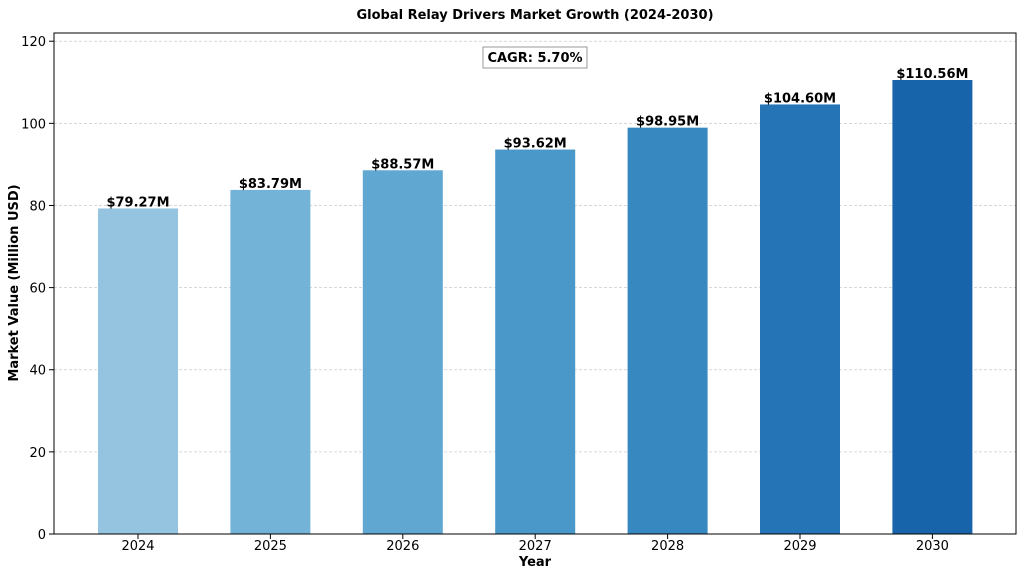  Describe the element at coordinates (667, 122) in the screenshot. I see `data-label: $98.95M` at that location.